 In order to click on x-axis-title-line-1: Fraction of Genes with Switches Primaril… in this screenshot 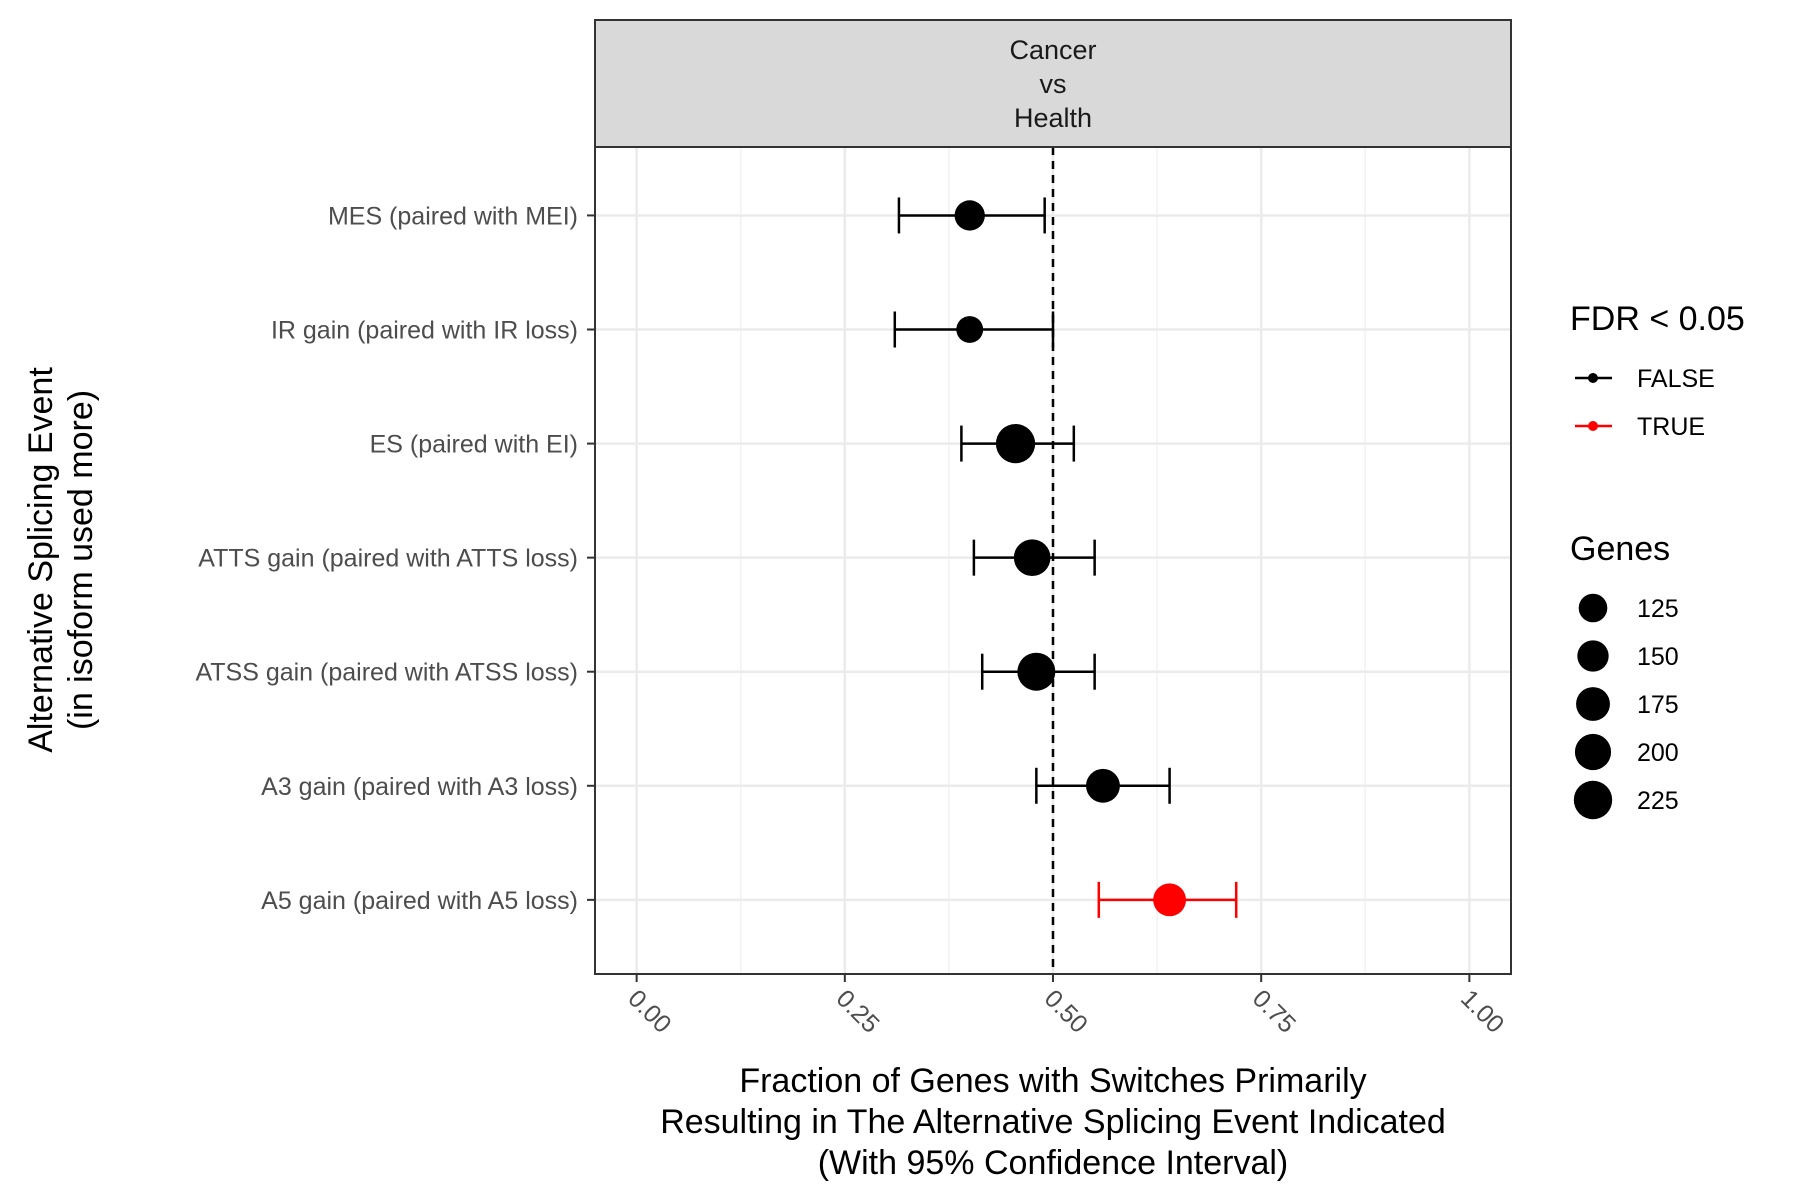, I will do `click(1052, 1081)`.